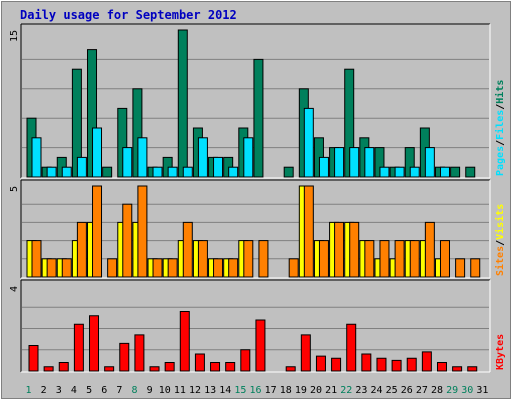  What do you see at coordinates (255, 390) in the screenshot?
I see `day-label-16: 16` at bounding box center [255, 390].